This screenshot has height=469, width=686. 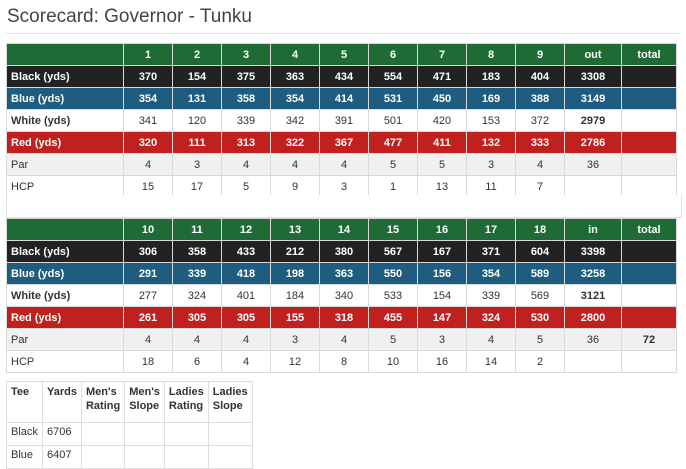 I want to click on hole-value-cell: 372, so click(x=540, y=120).